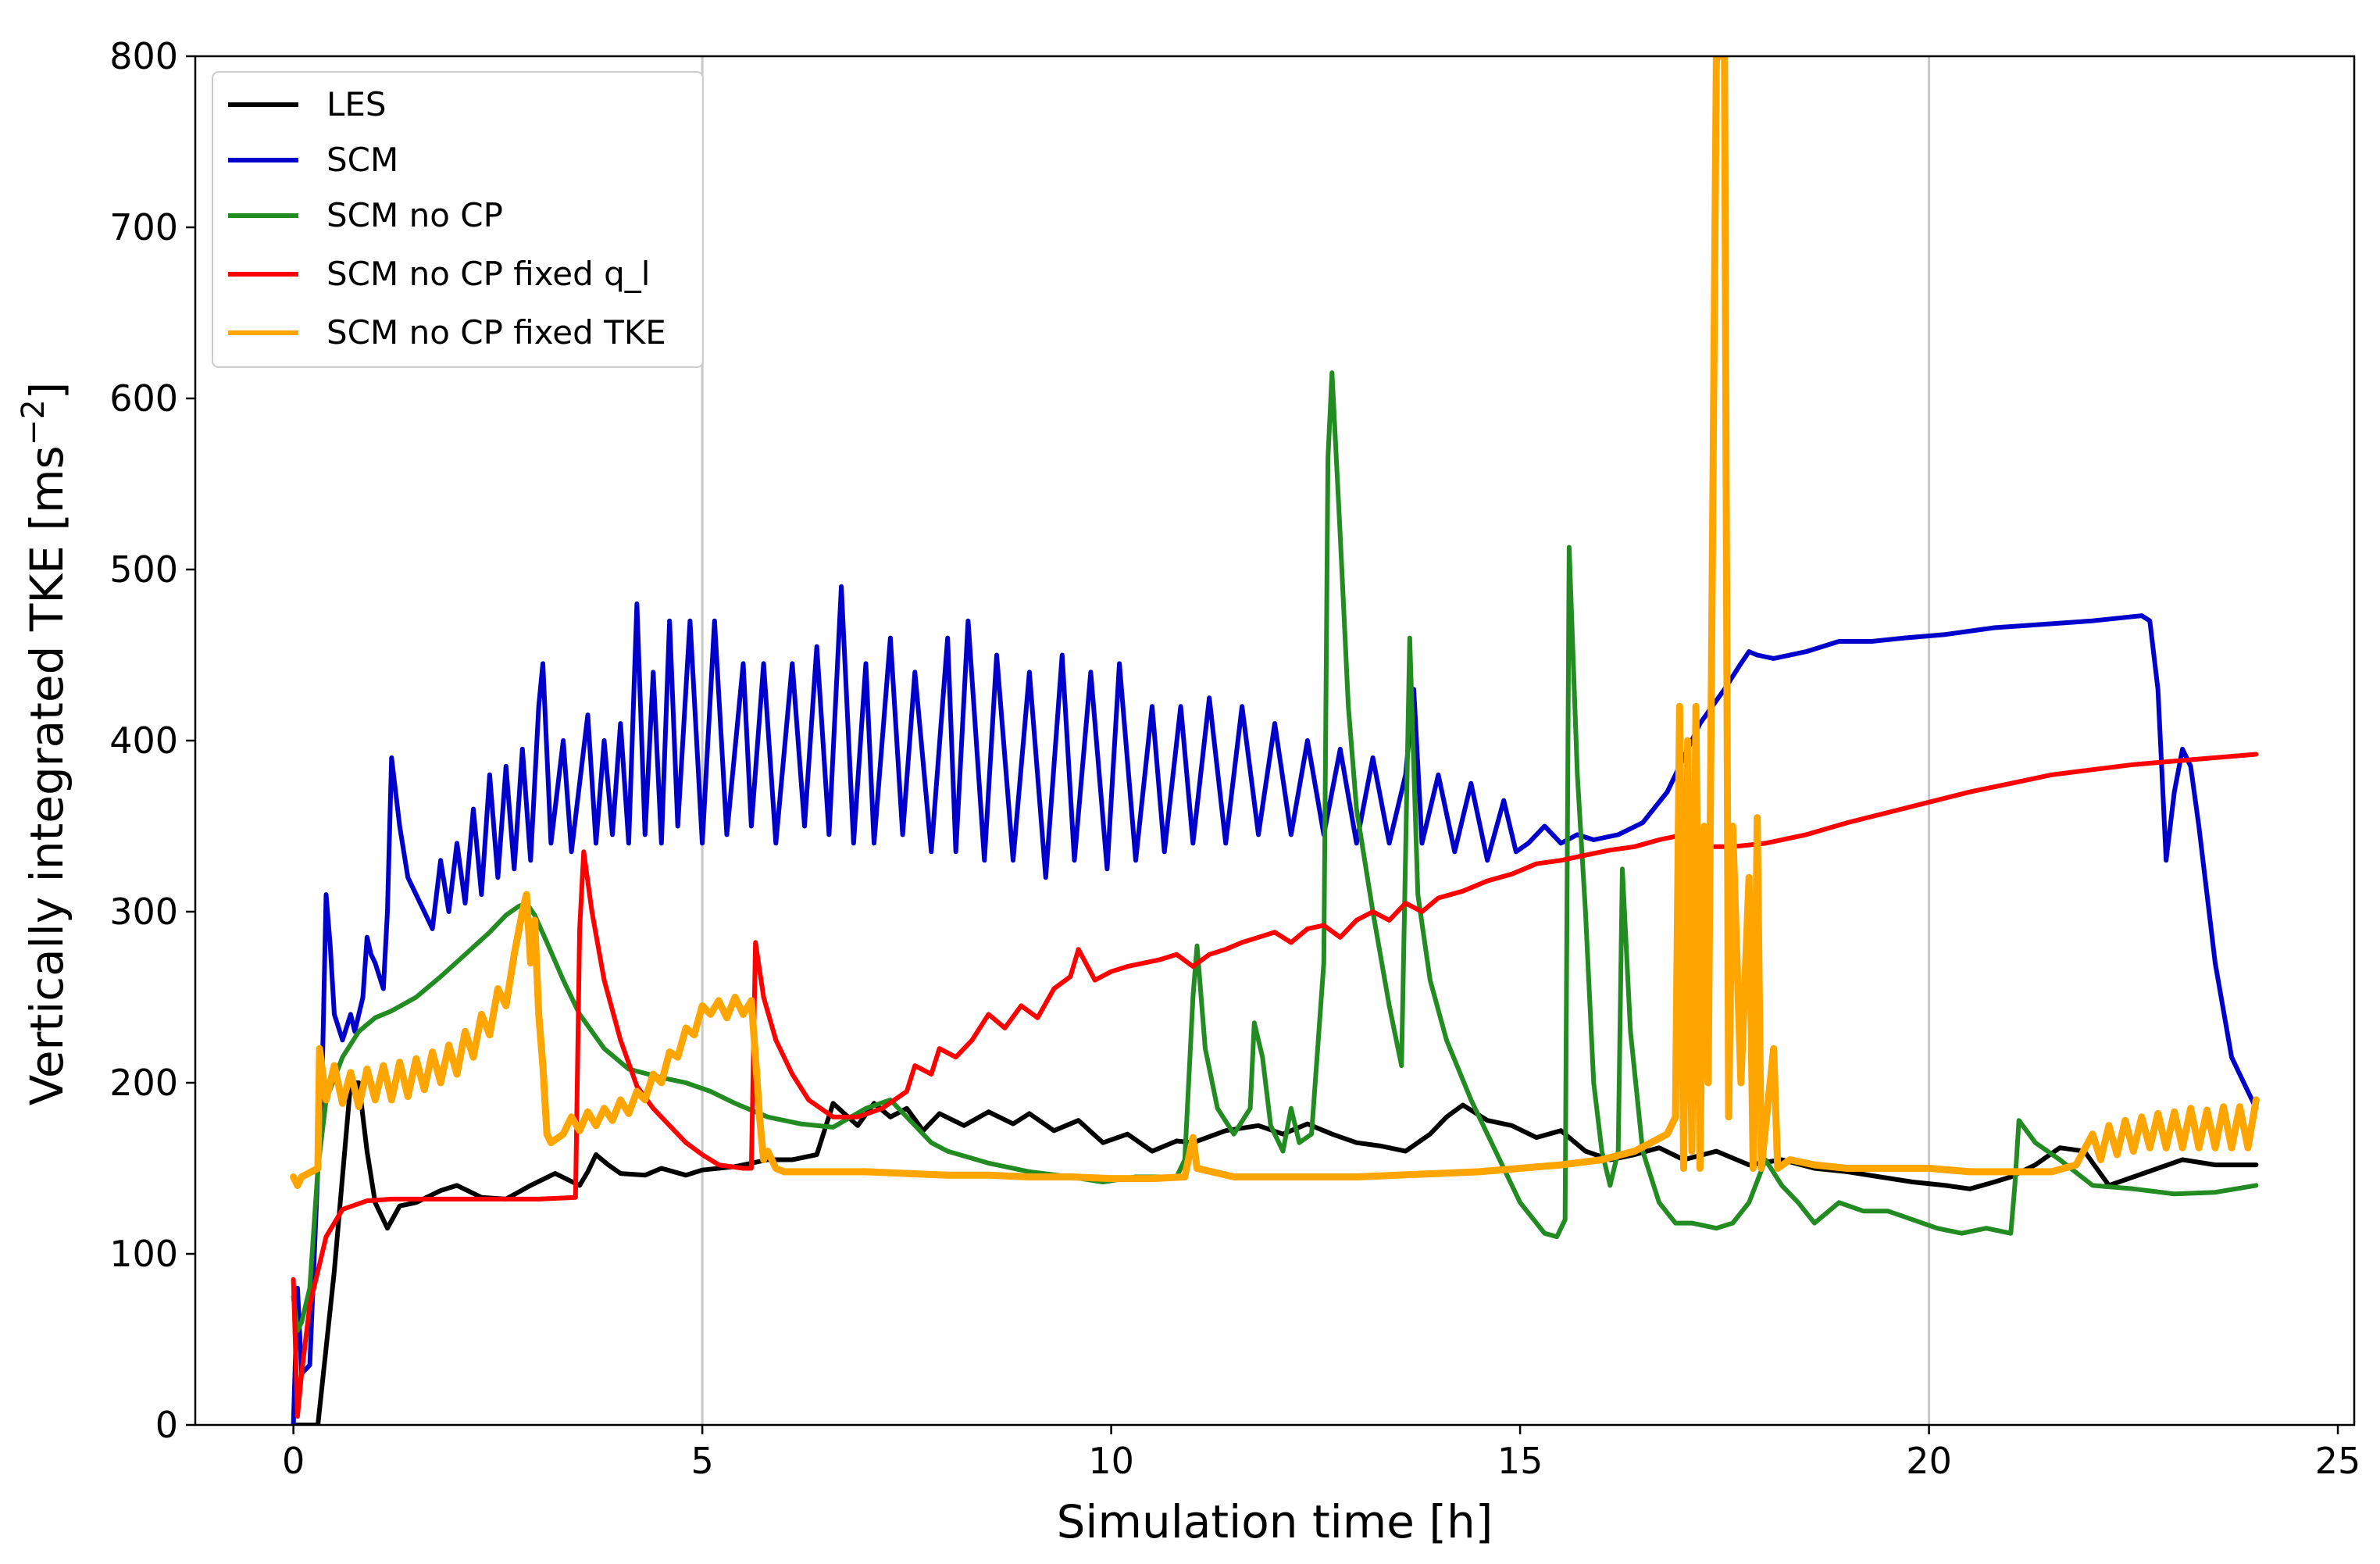 This screenshot has height=1564, width=2380. Describe the element at coordinates (143, 1083) in the screenshot. I see `y-tick-label-200: 200` at that location.